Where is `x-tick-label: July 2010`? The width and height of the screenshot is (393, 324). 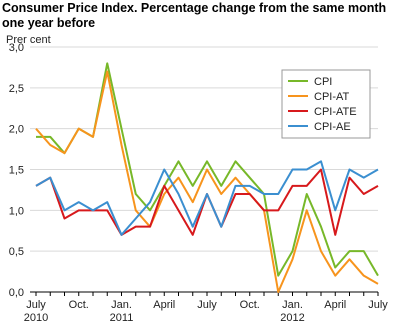 x-tick-label: July 2010 is located at coordinates (36, 311).